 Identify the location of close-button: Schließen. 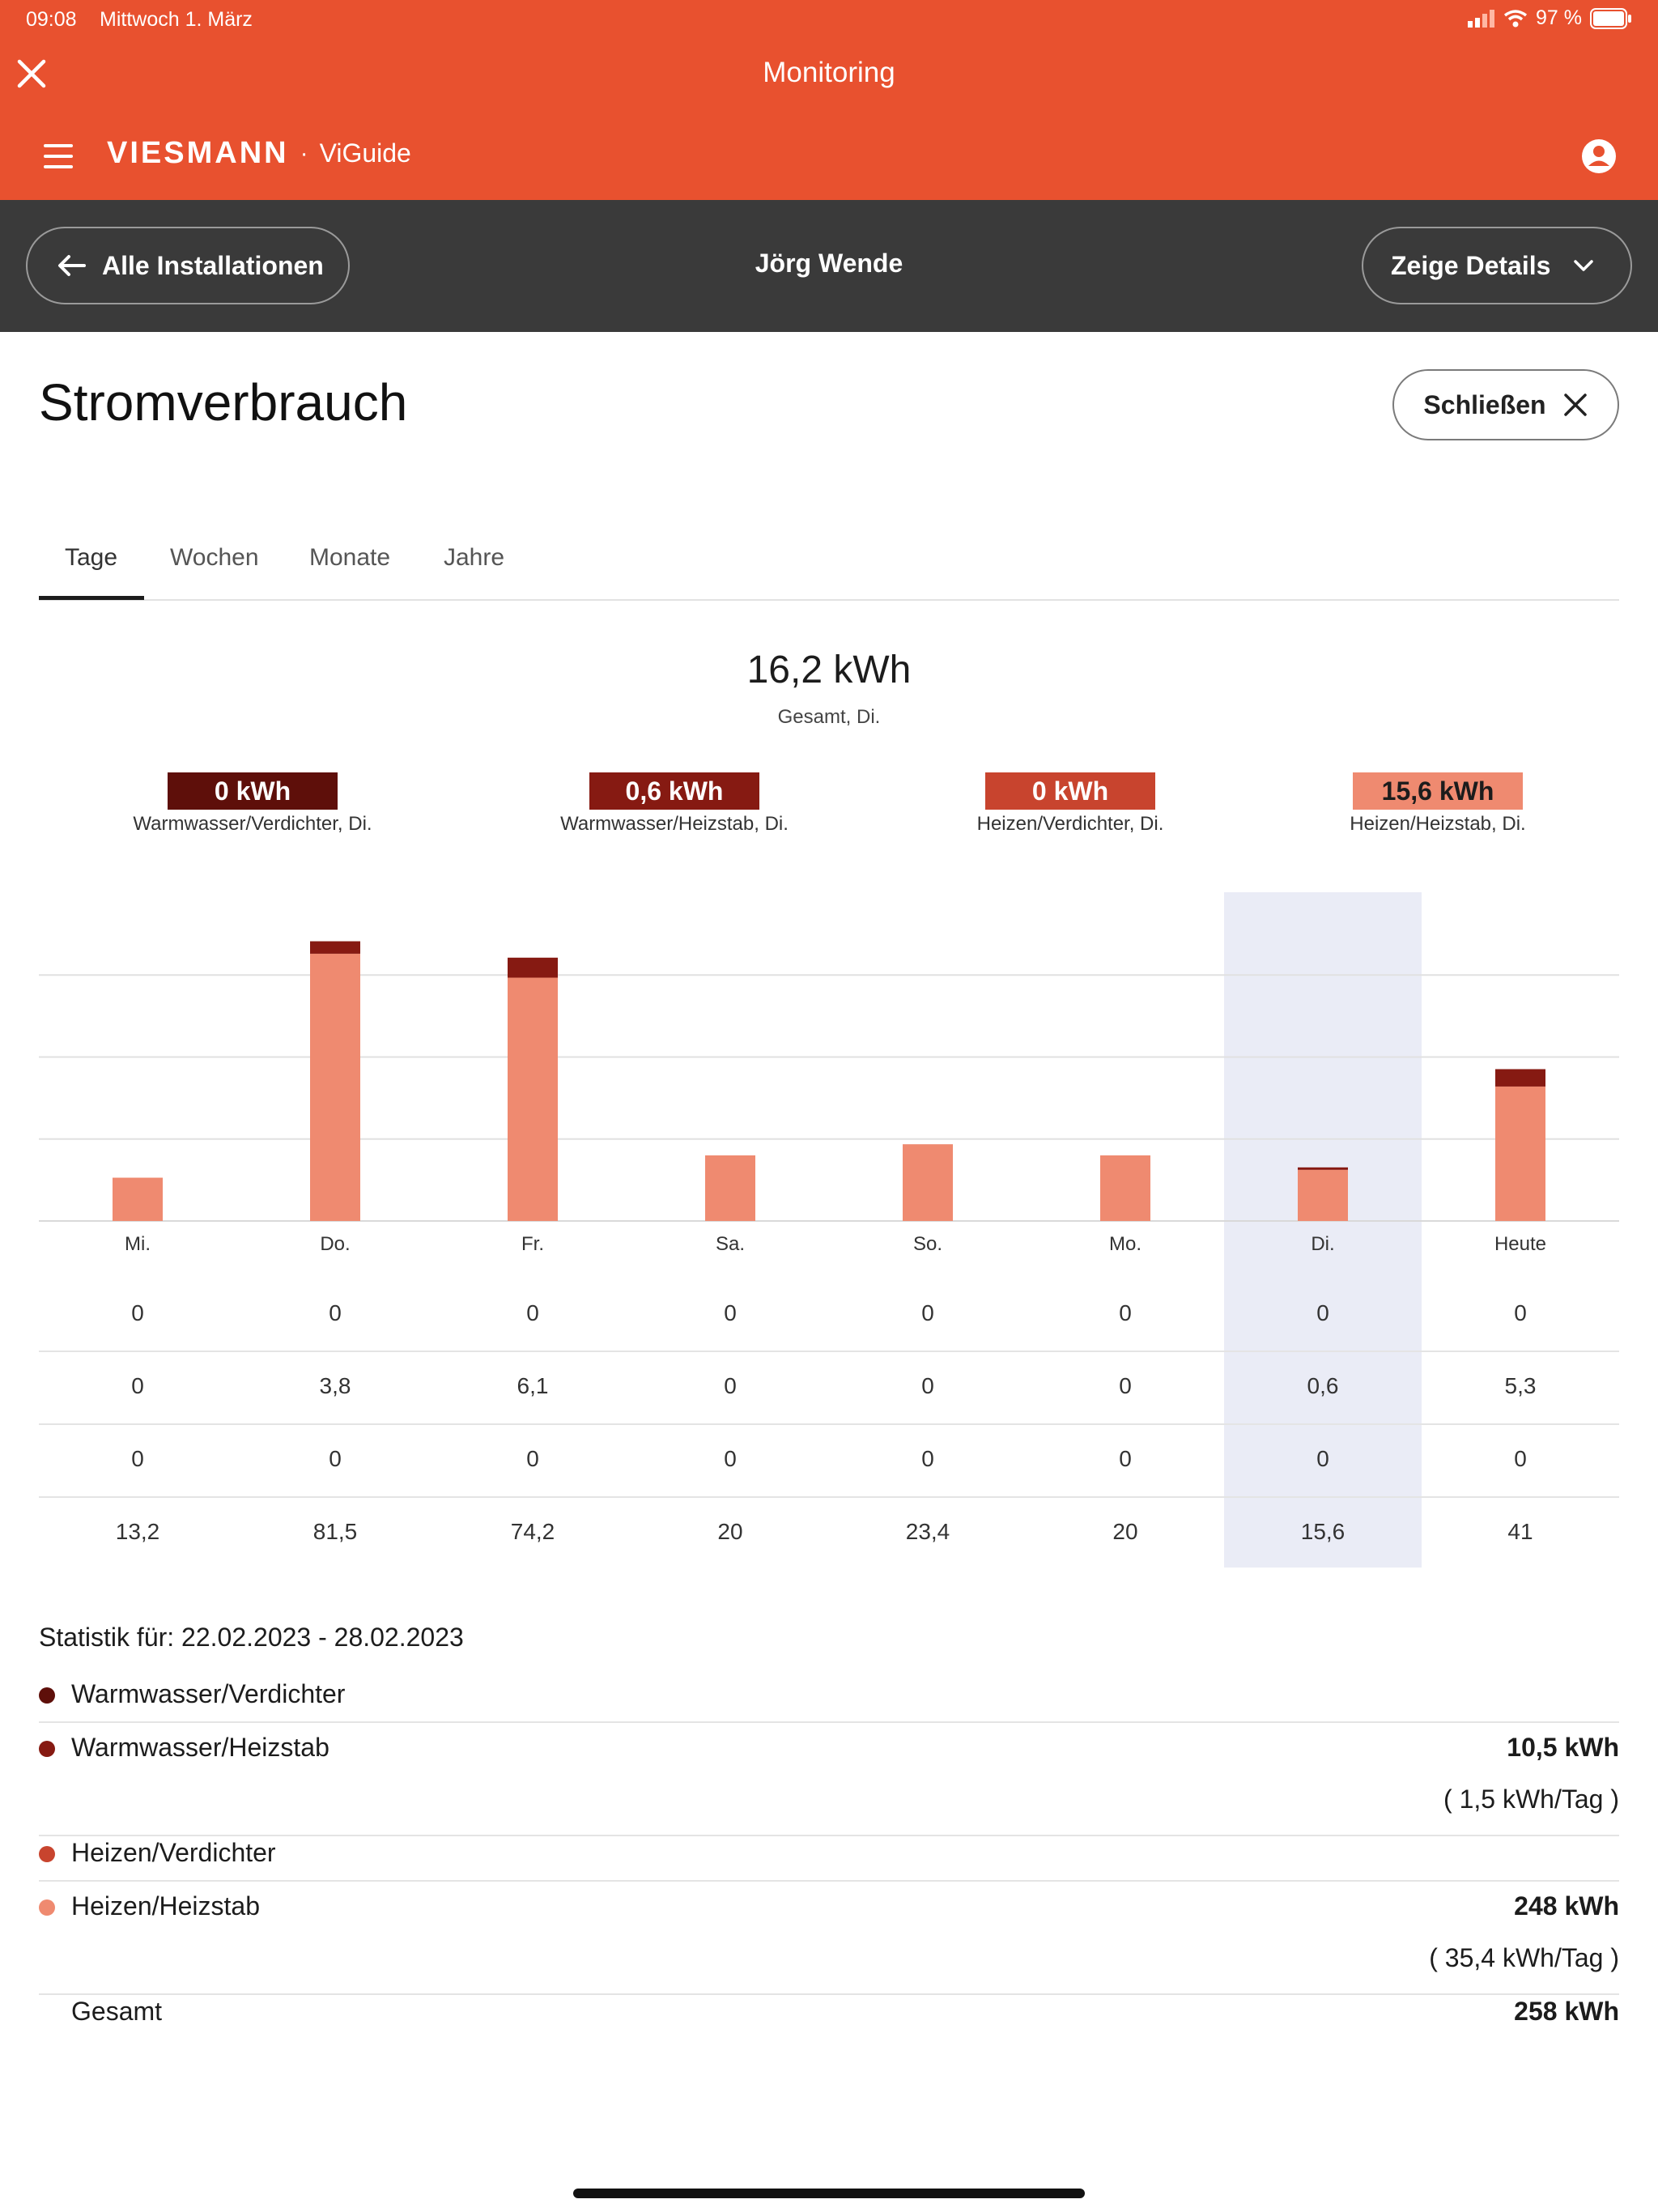
(1505, 405).